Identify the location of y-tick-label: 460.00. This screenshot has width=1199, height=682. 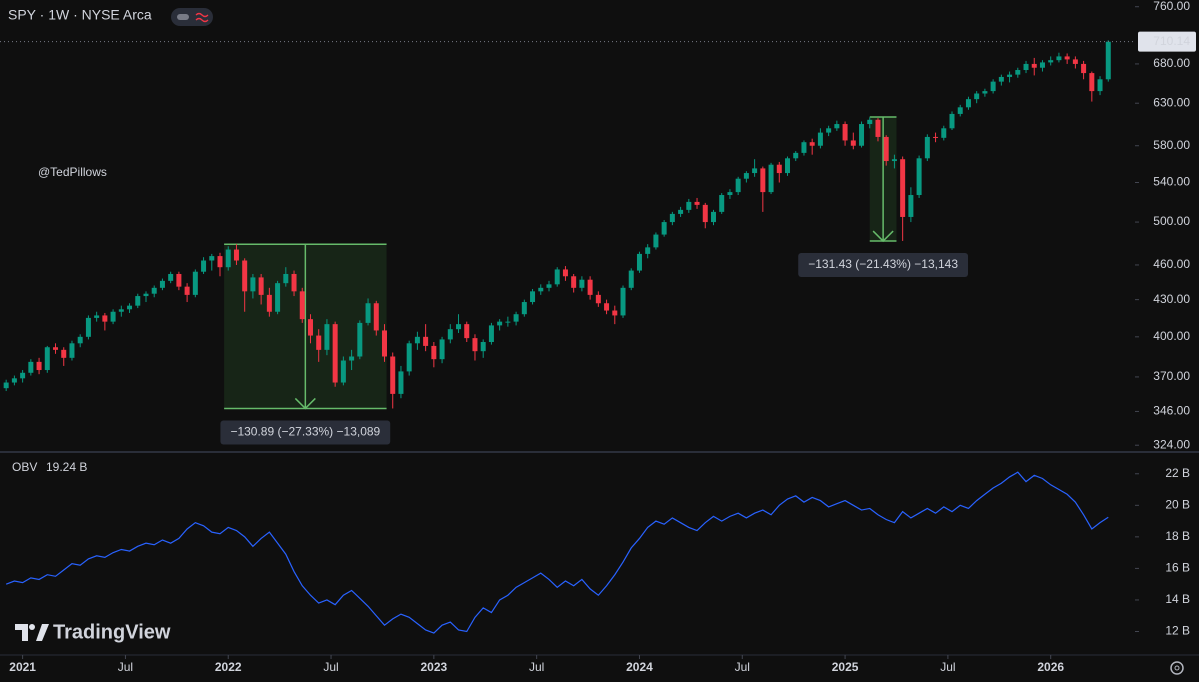
(1171, 264).